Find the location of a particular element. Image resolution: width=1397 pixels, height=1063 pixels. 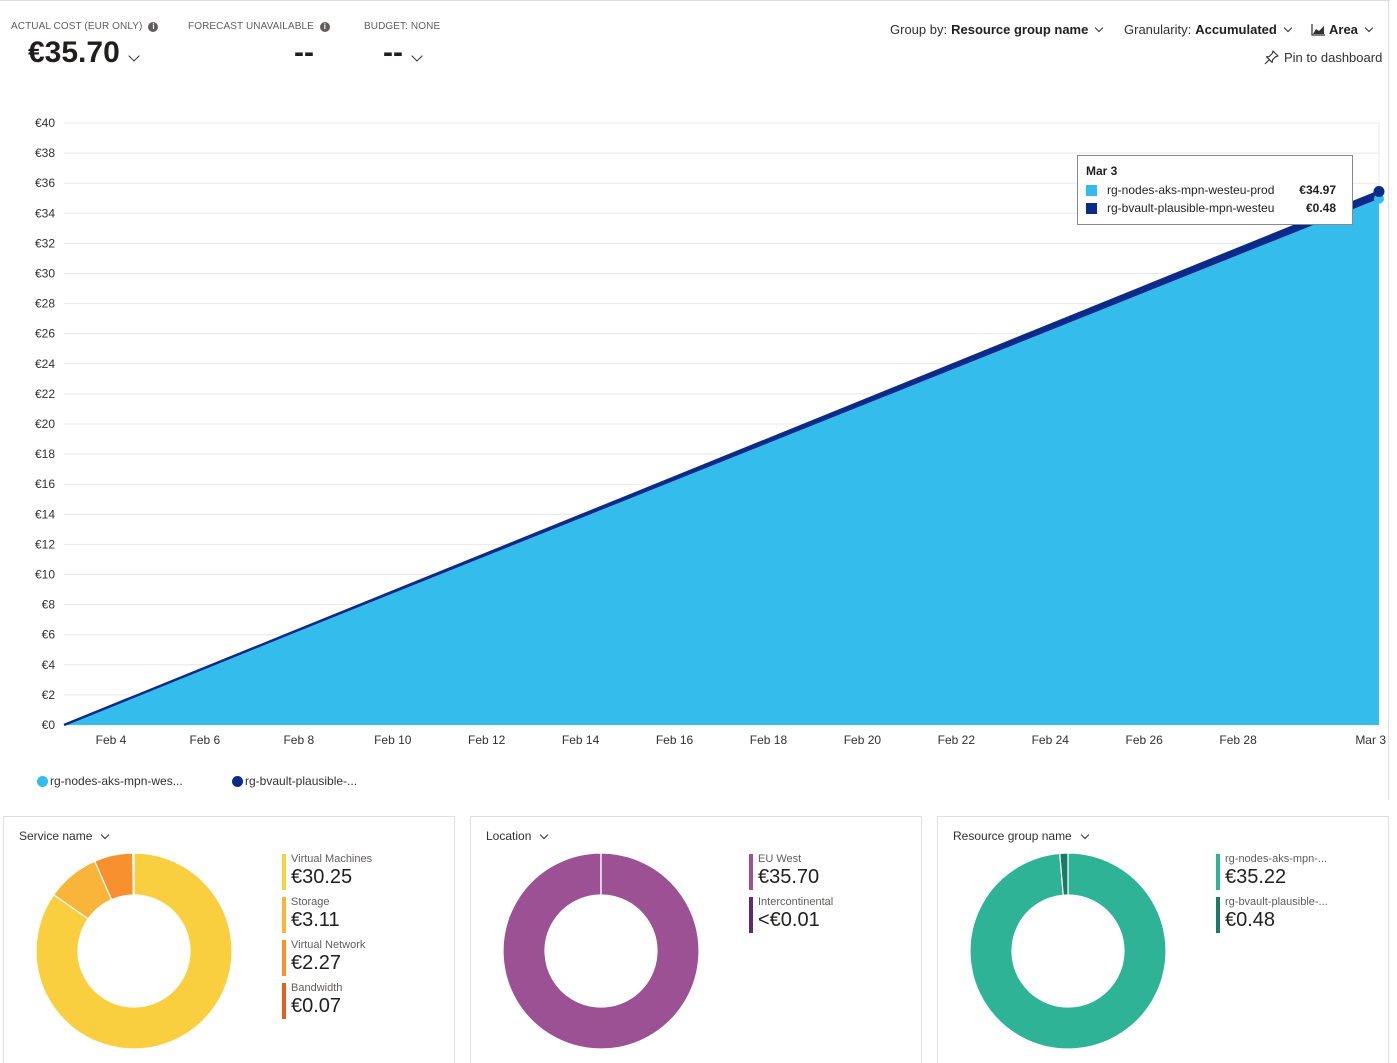

y-tick-label: €30 is located at coordinates (45, 274).